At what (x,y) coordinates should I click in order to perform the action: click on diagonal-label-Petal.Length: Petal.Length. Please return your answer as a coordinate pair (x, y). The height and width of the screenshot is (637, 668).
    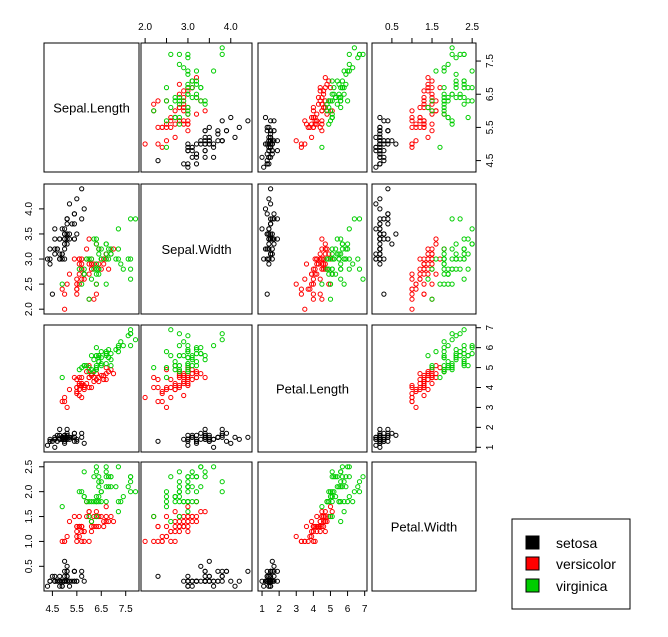
    Looking at the image, I should click on (312, 389).